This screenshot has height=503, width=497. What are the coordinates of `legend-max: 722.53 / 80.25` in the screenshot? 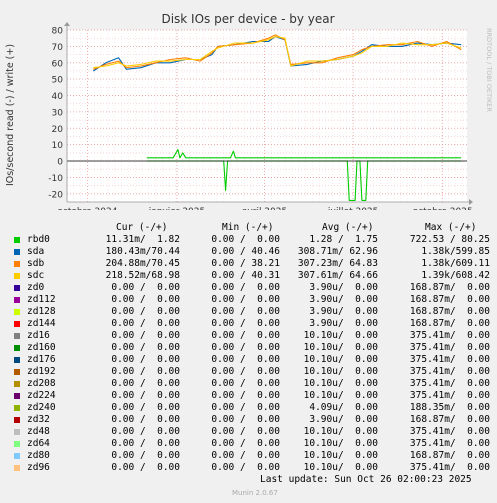 It's located at (449, 239).